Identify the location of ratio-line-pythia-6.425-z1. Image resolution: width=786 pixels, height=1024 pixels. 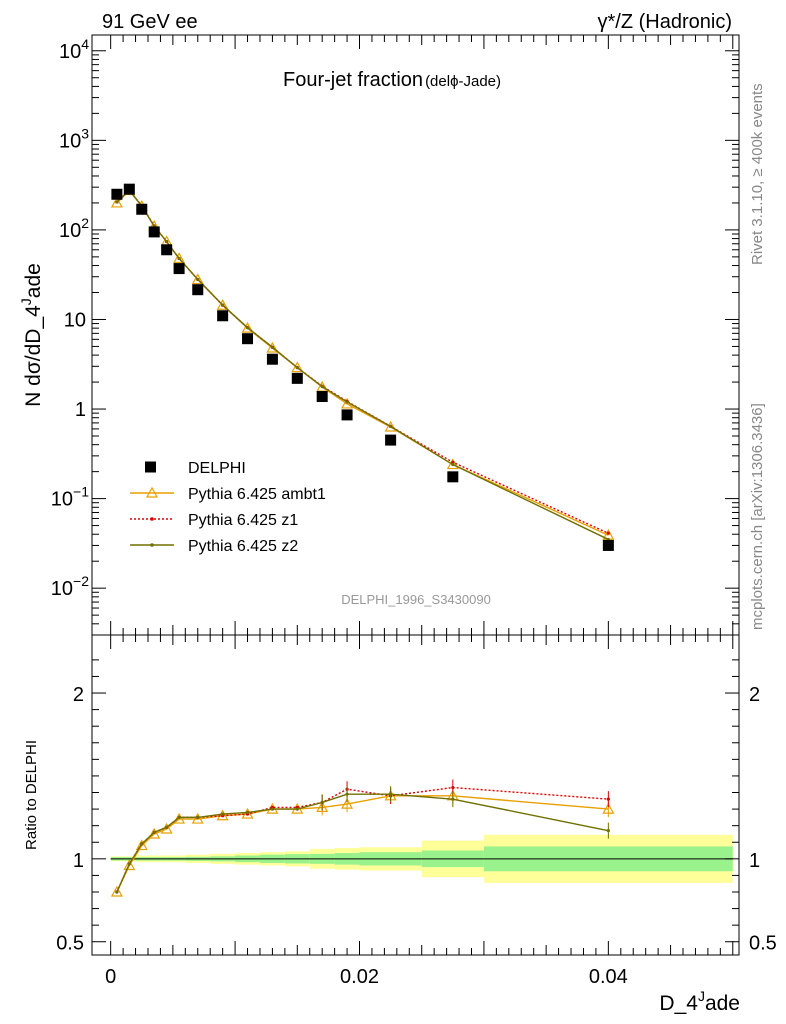
(362, 839).